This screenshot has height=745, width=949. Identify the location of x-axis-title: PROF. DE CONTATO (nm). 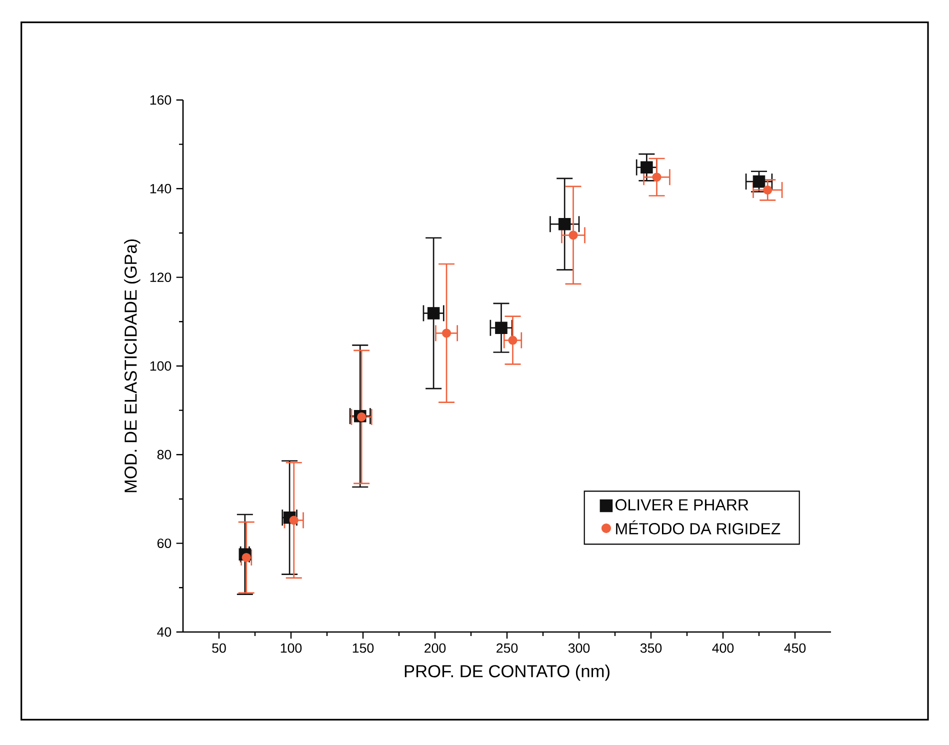
(507, 672).